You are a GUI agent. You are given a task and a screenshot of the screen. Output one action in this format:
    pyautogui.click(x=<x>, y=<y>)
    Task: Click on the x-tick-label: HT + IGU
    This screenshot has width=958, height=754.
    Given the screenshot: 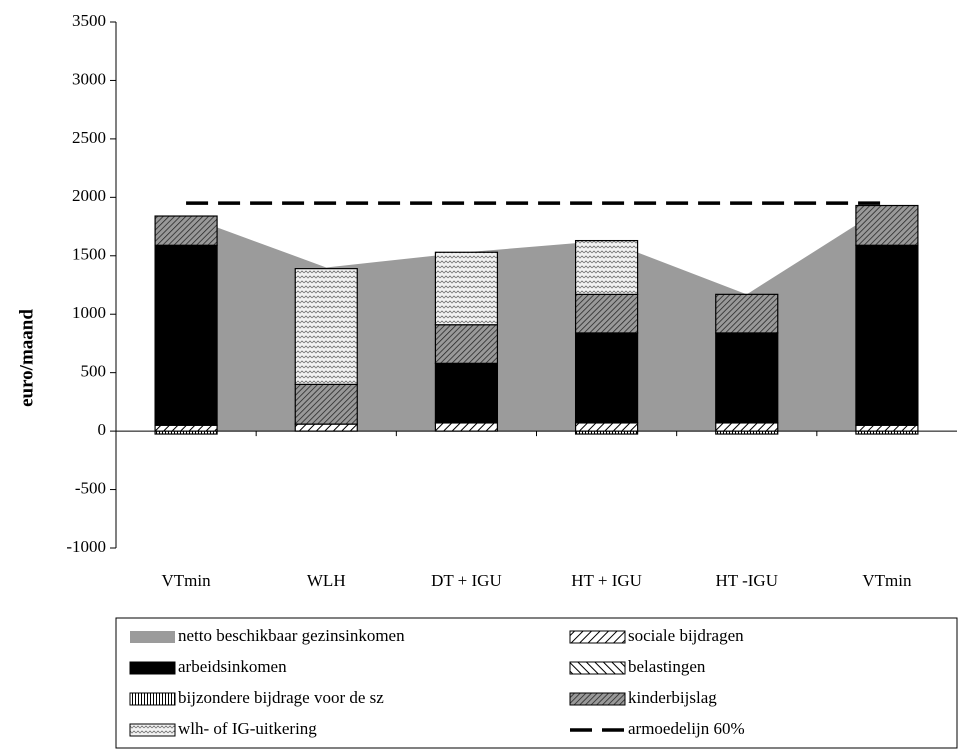 What is the action you would take?
    pyautogui.click(x=606, y=580)
    